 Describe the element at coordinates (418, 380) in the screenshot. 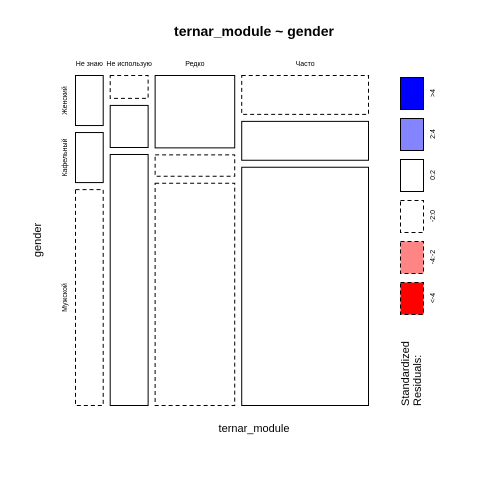

I see `legend-title-line-2: Residuals:` at that location.